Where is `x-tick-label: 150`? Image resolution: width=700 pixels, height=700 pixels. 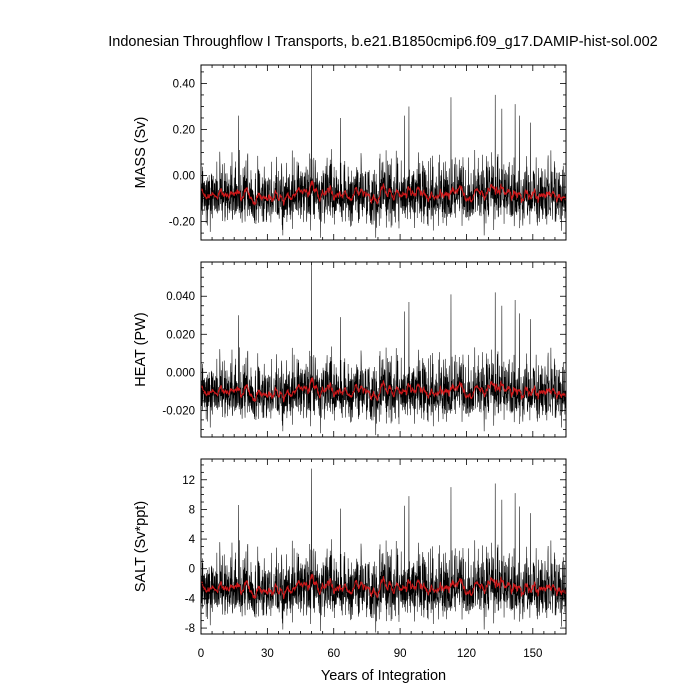 x-tick-label: 150 is located at coordinates (532, 654).